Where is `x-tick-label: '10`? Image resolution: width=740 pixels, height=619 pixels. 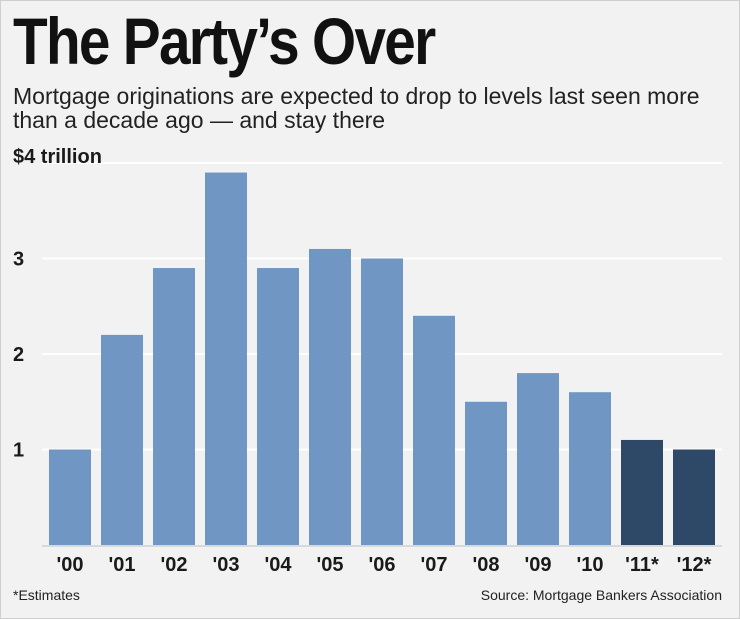 x-tick-label: '10 is located at coordinates (589, 565).